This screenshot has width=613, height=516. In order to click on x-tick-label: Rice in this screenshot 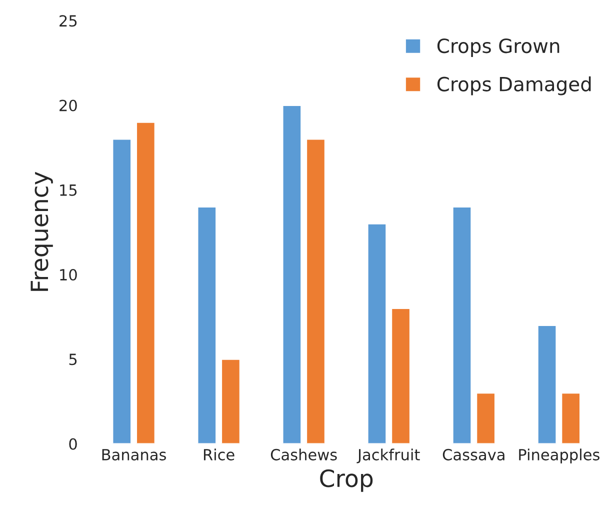, I will do `click(219, 454)`.